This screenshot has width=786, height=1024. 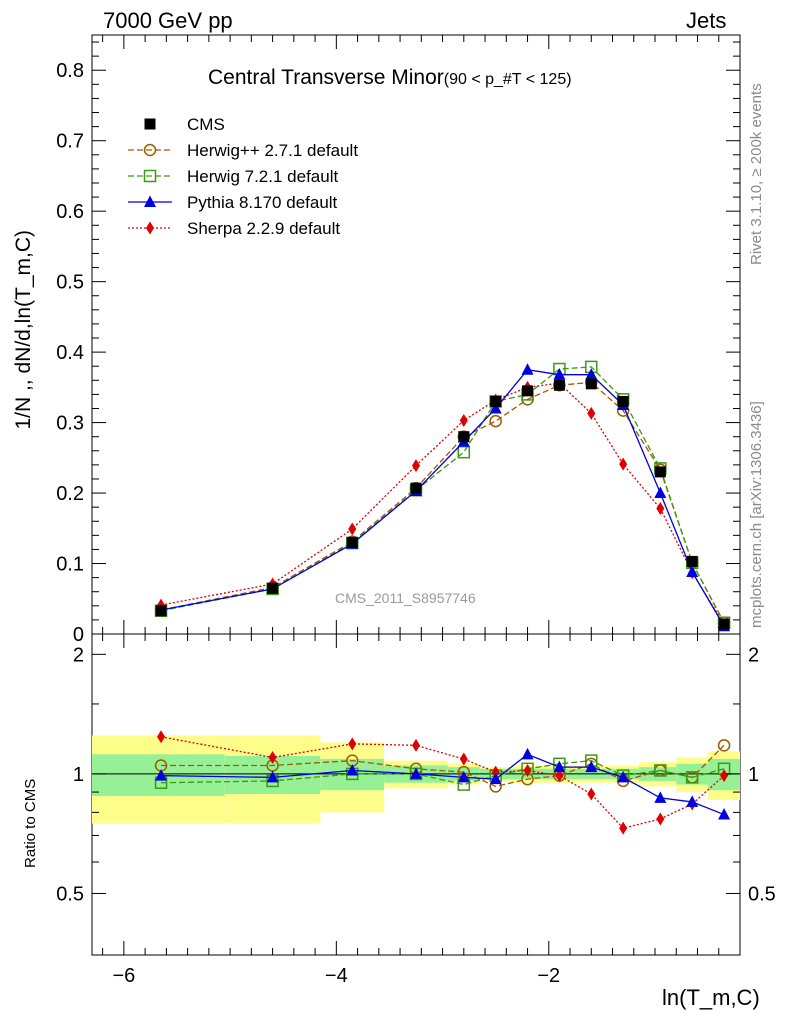 What do you see at coordinates (70, 212) in the screenshot?
I see `y-tick-label: 0.6` at bounding box center [70, 212].